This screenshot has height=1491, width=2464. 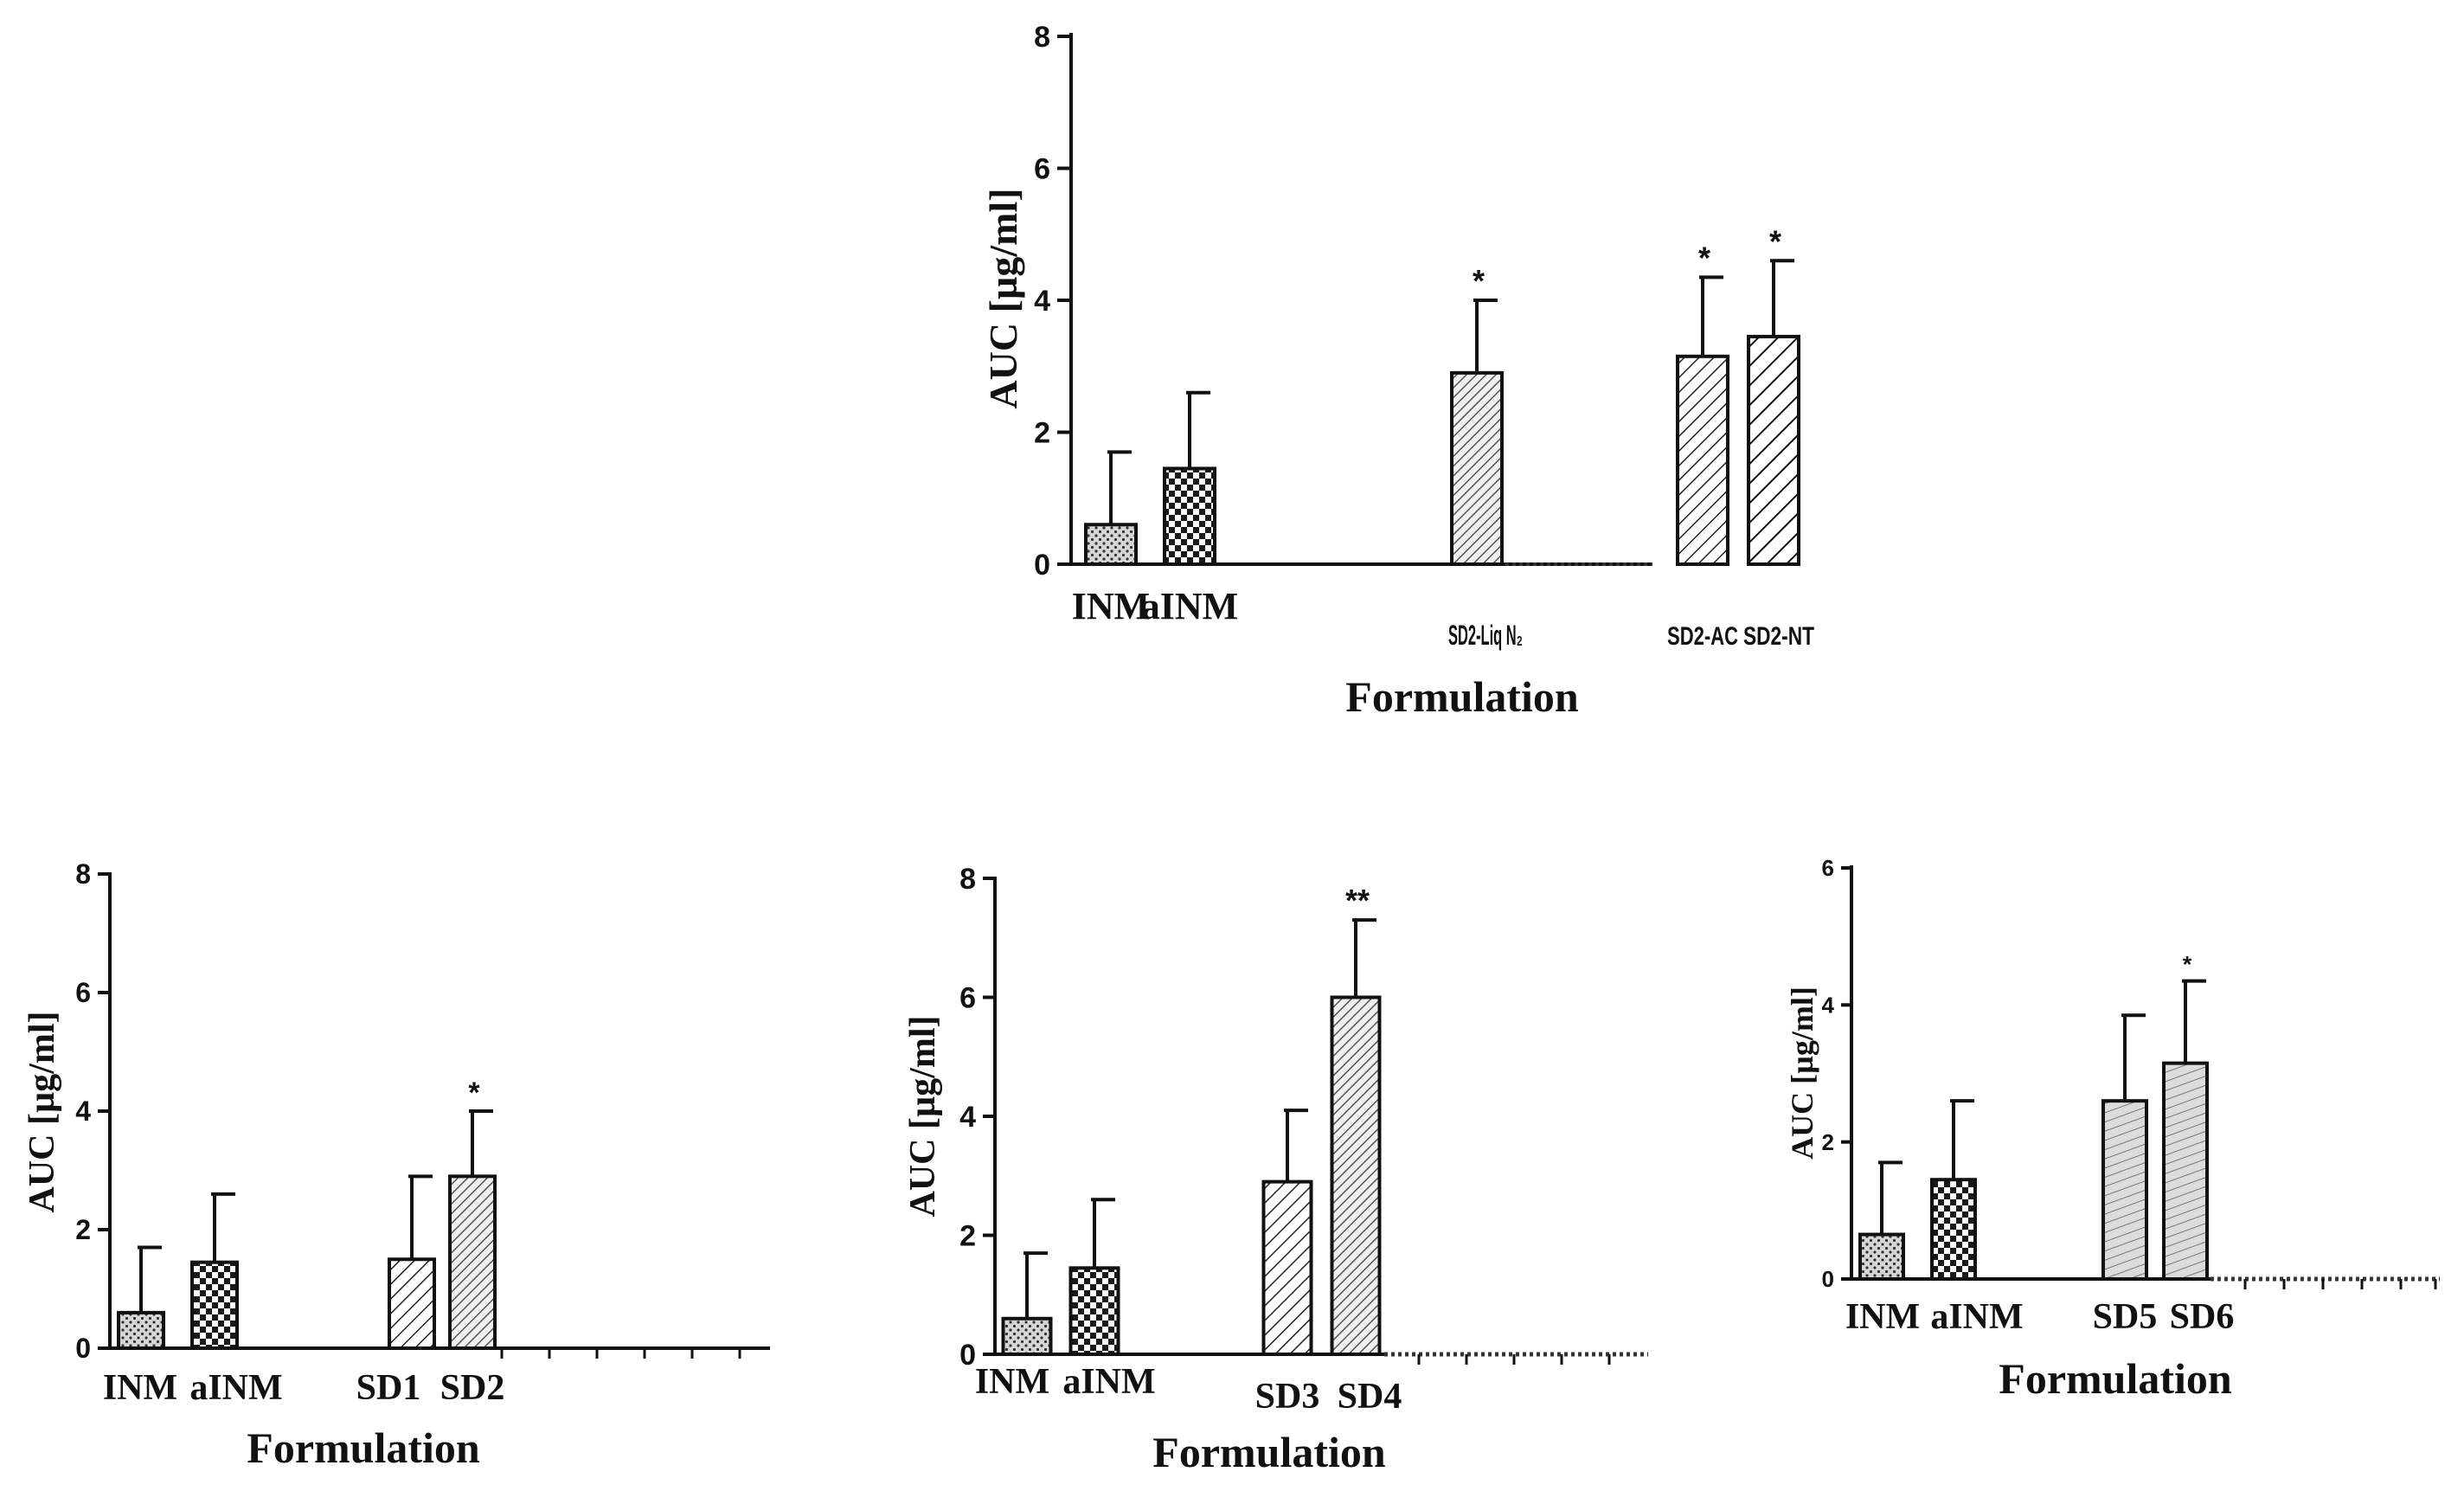 I want to click on bar-sd2, so click(x=472, y=1262).